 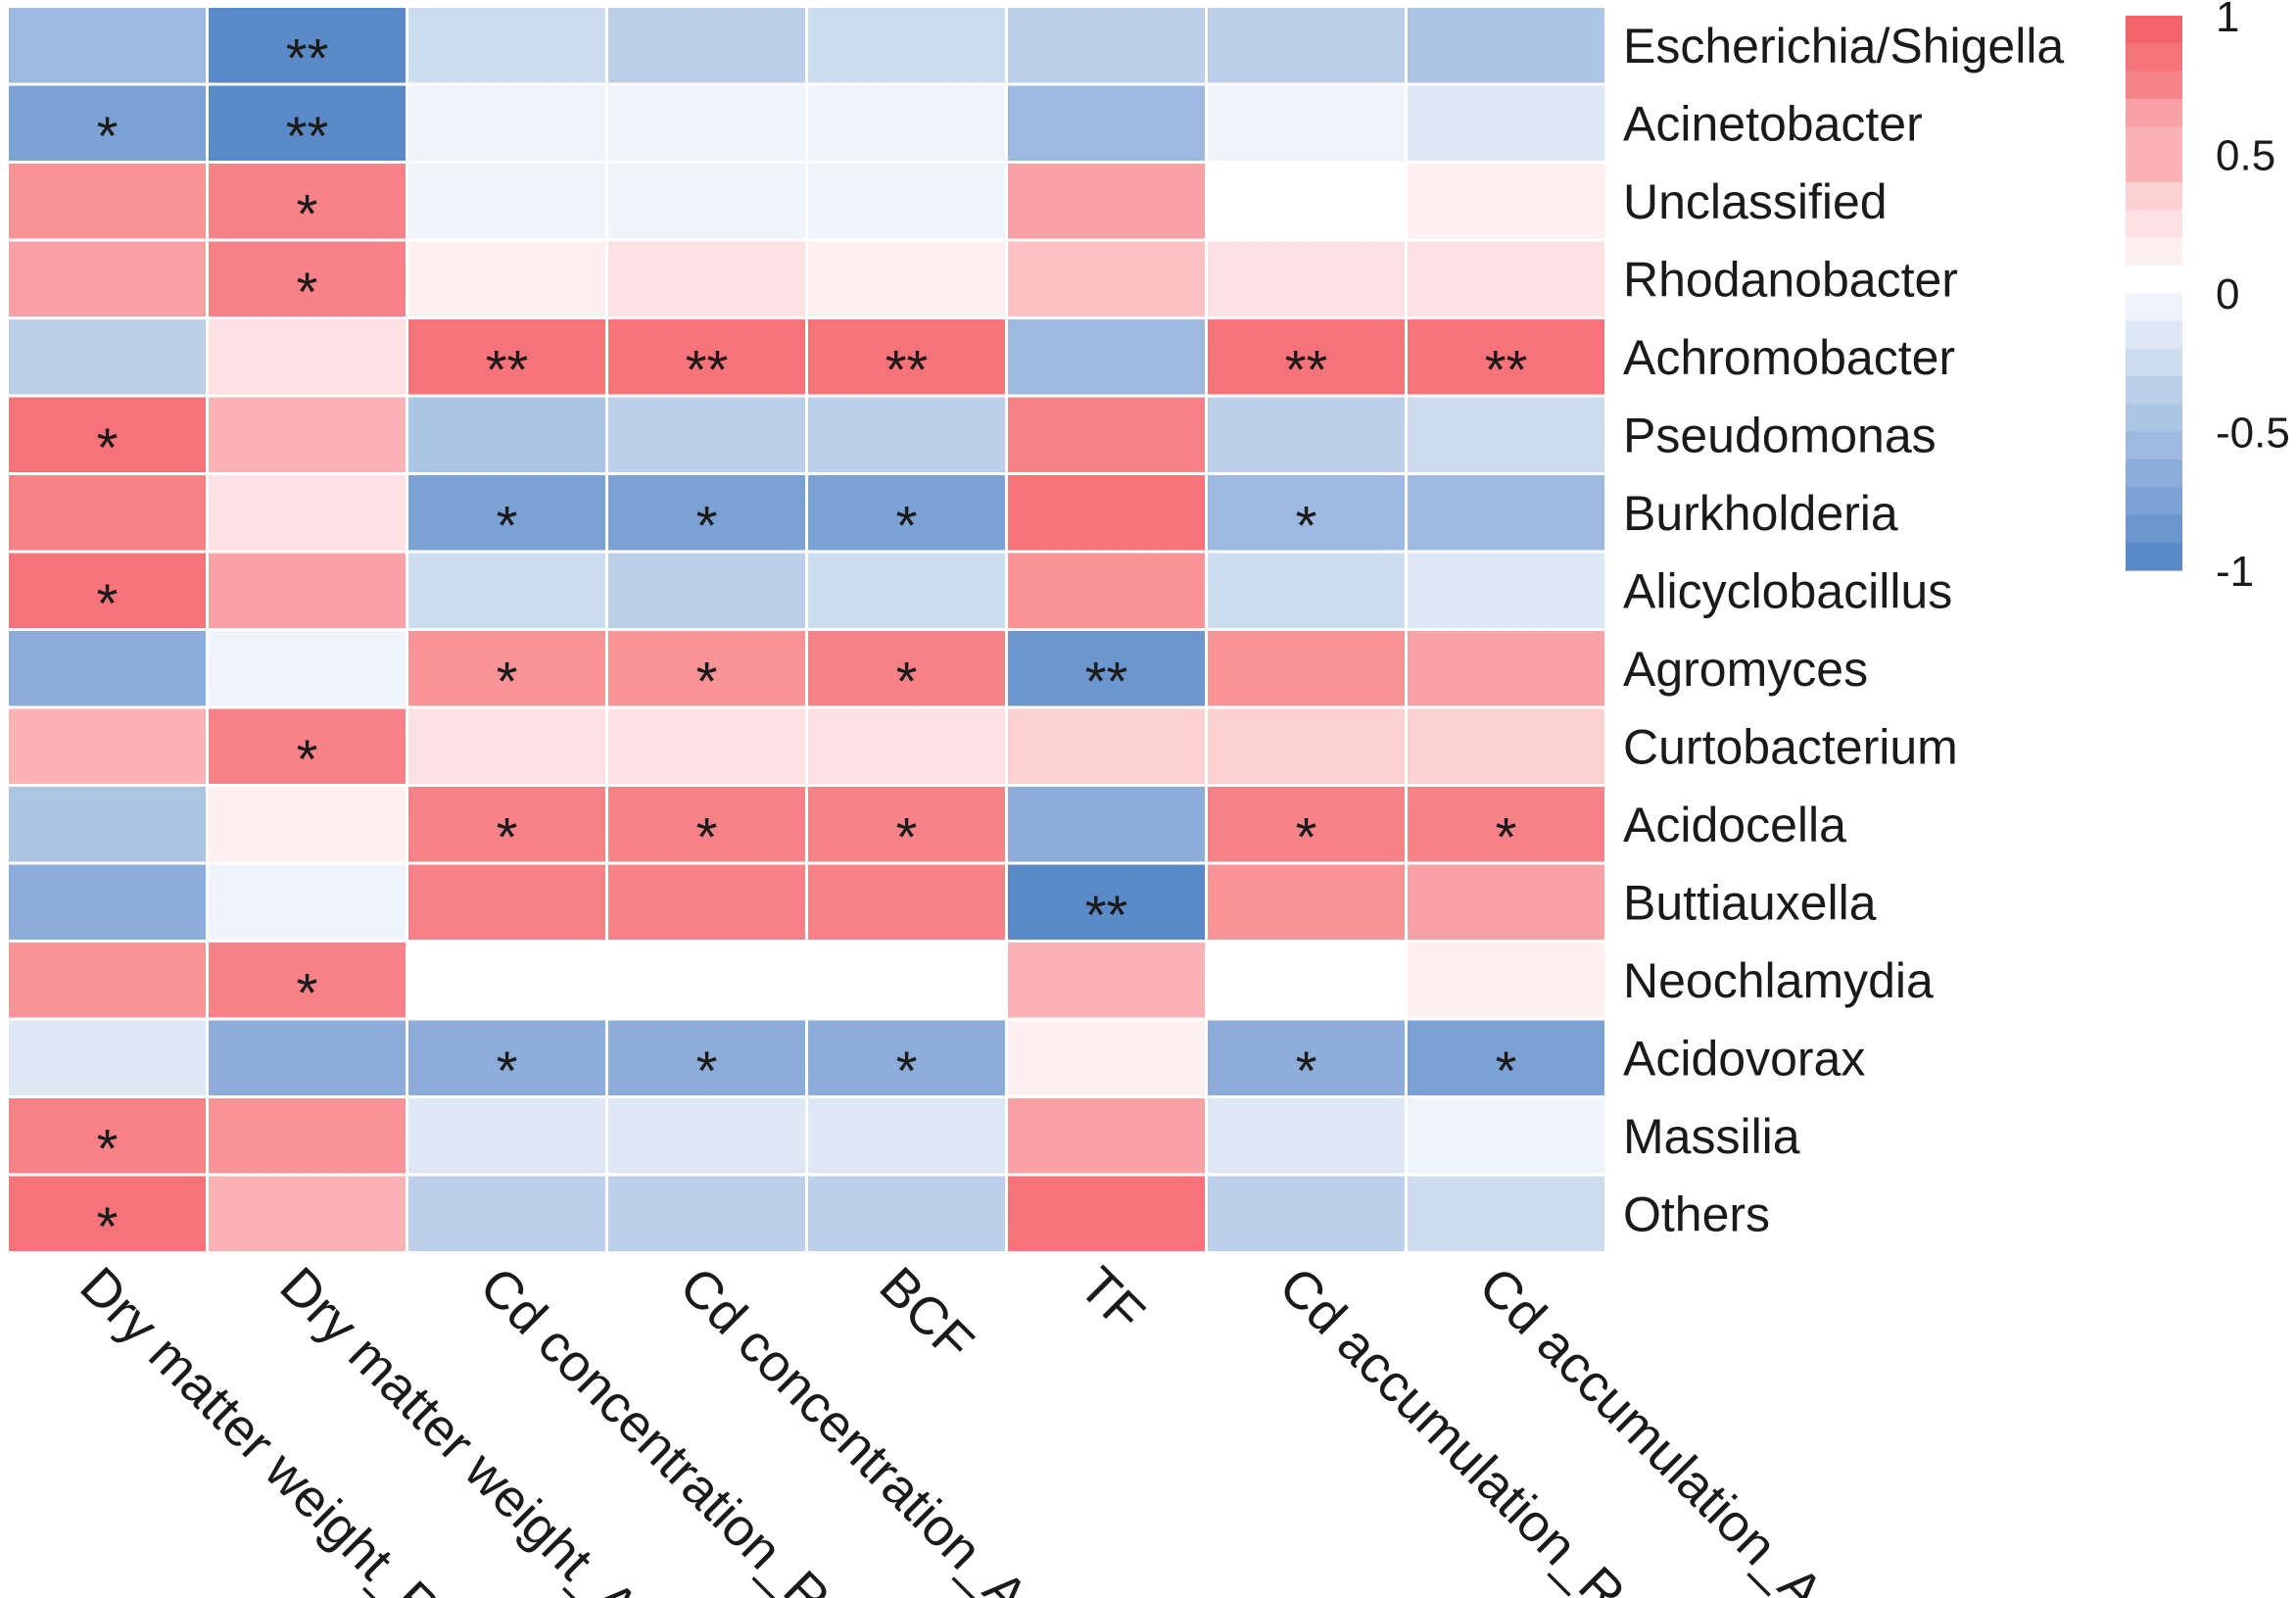 What do you see at coordinates (1790, 746) in the screenshot?
I see `row-label: Curtobacterium` at bounding box center [1790, 746].